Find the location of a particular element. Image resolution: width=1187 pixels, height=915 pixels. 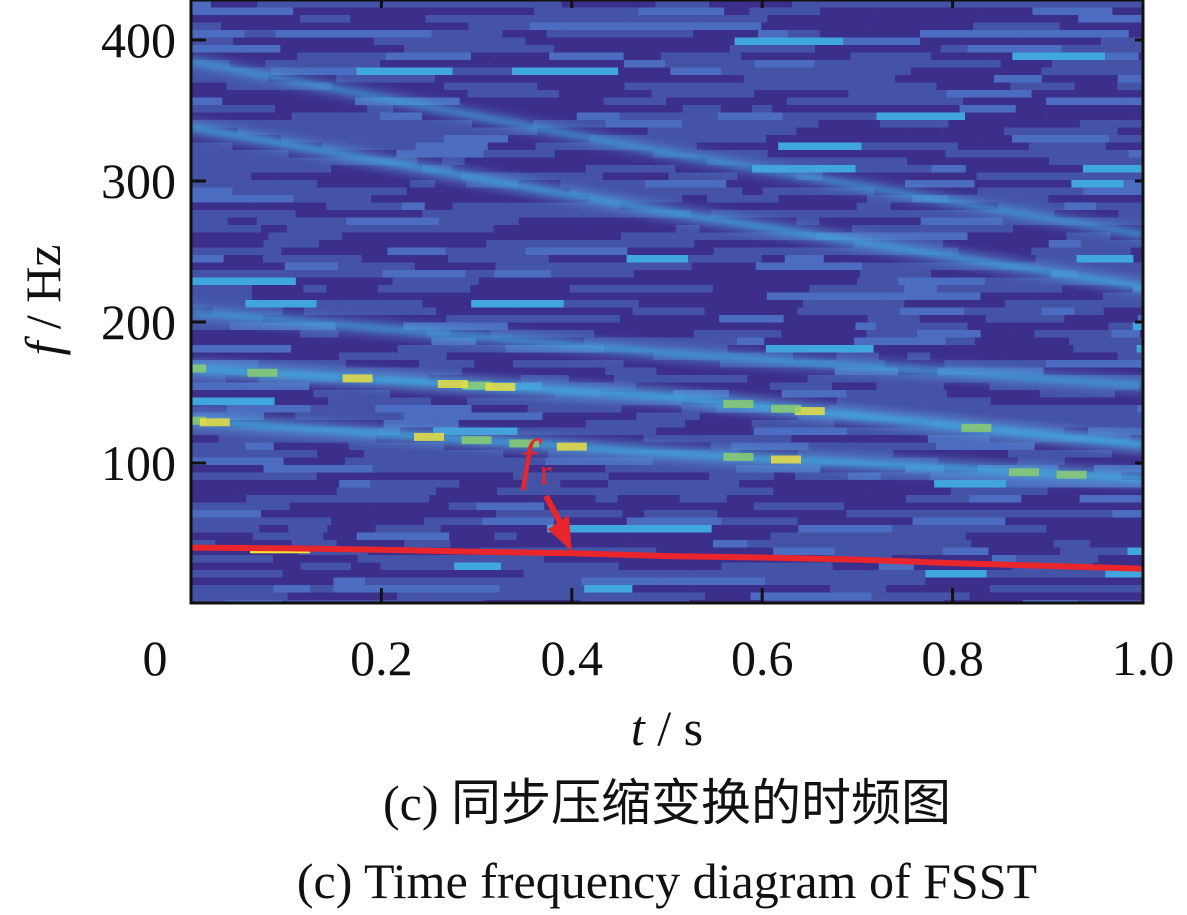

arrow-head is located at coordinates (559, 533).